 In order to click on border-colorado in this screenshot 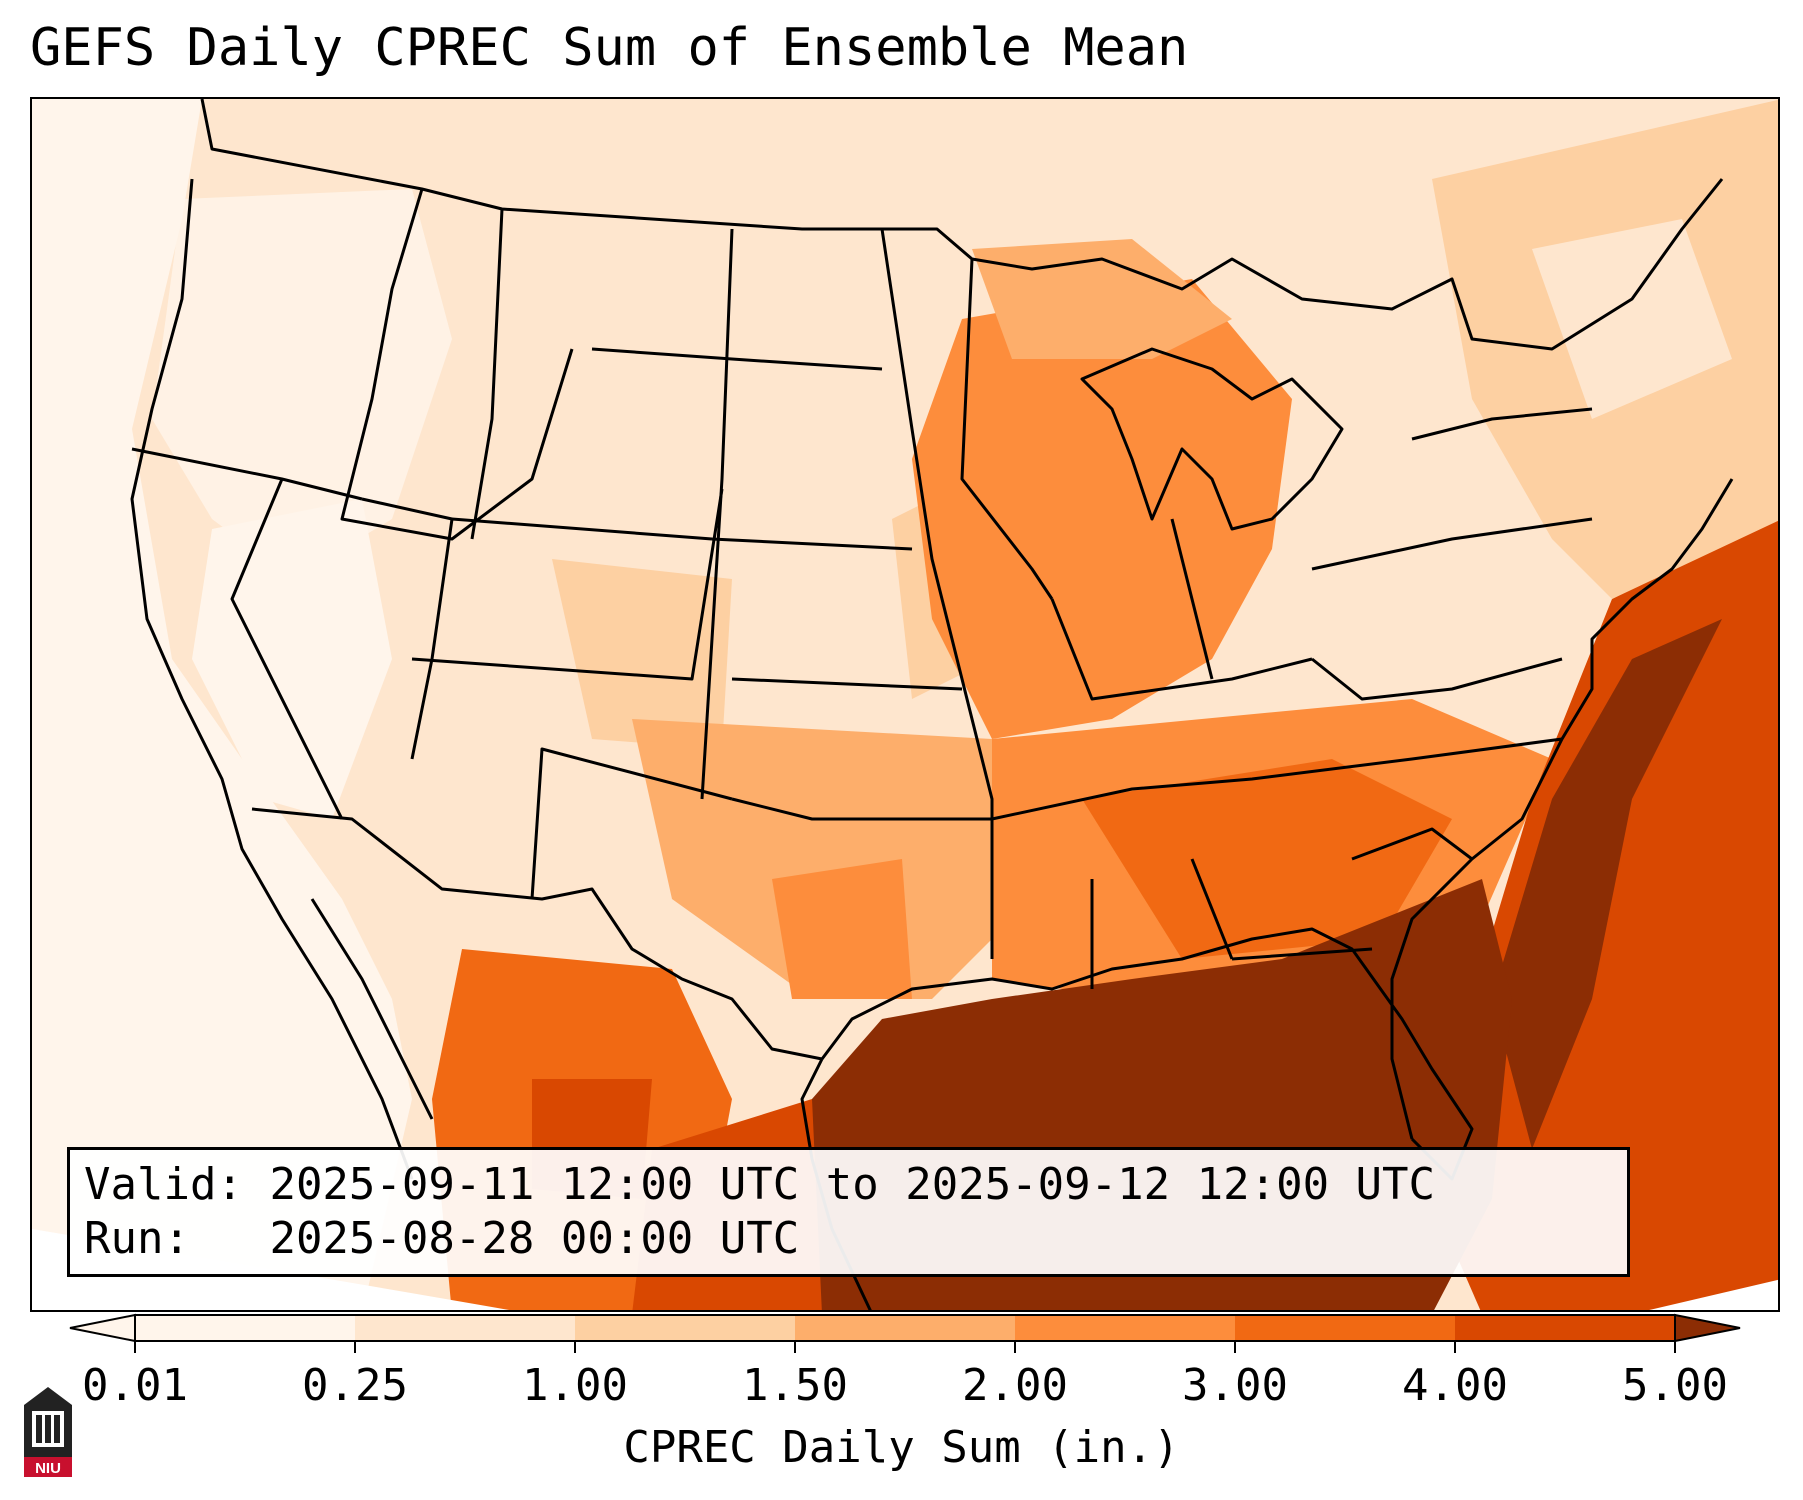, I will do `click(567, 584)`.